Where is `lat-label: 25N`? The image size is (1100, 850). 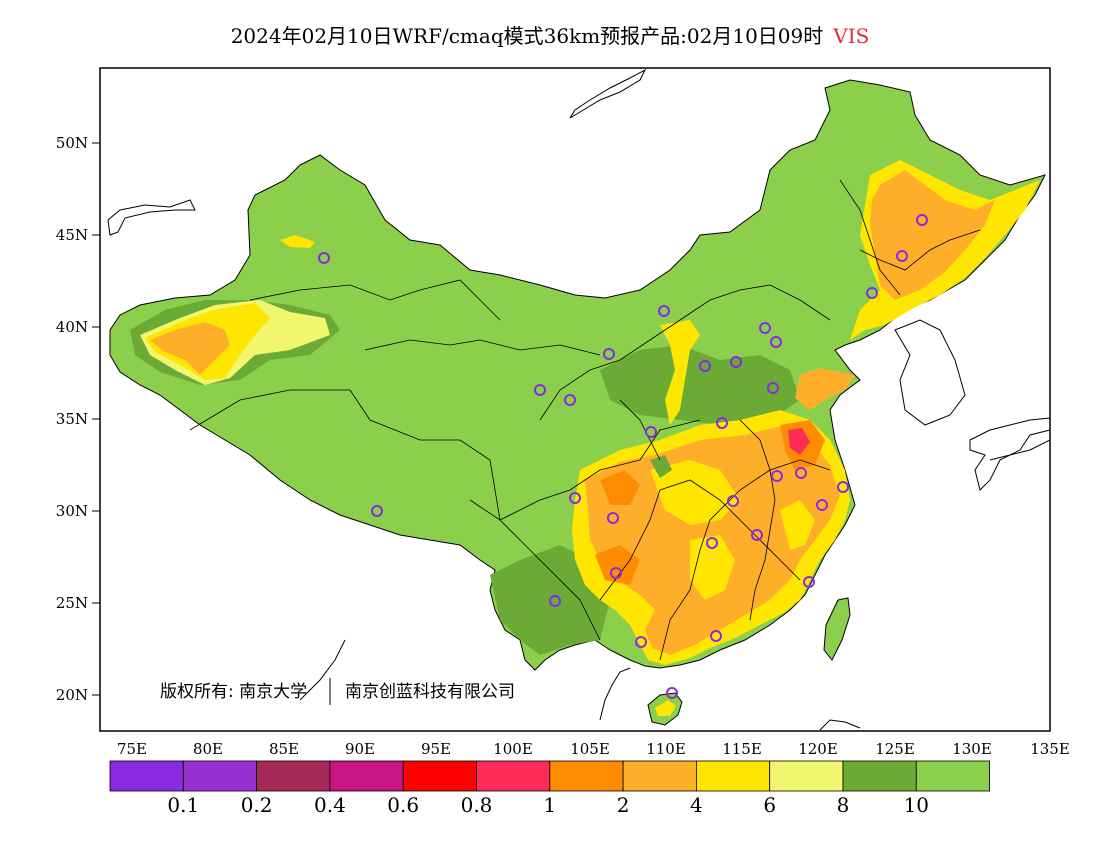 lat-label: 25N is located at coordinates (72, 603).